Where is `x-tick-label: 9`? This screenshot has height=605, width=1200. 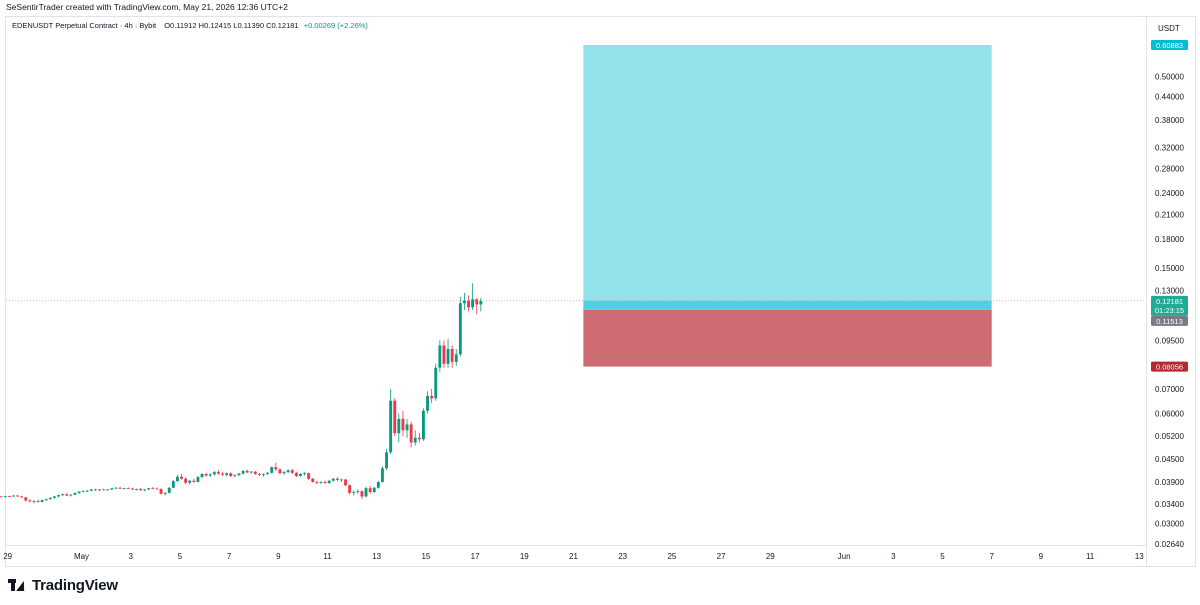 x-tick-label: 9 is located at coordinates (278, 556).